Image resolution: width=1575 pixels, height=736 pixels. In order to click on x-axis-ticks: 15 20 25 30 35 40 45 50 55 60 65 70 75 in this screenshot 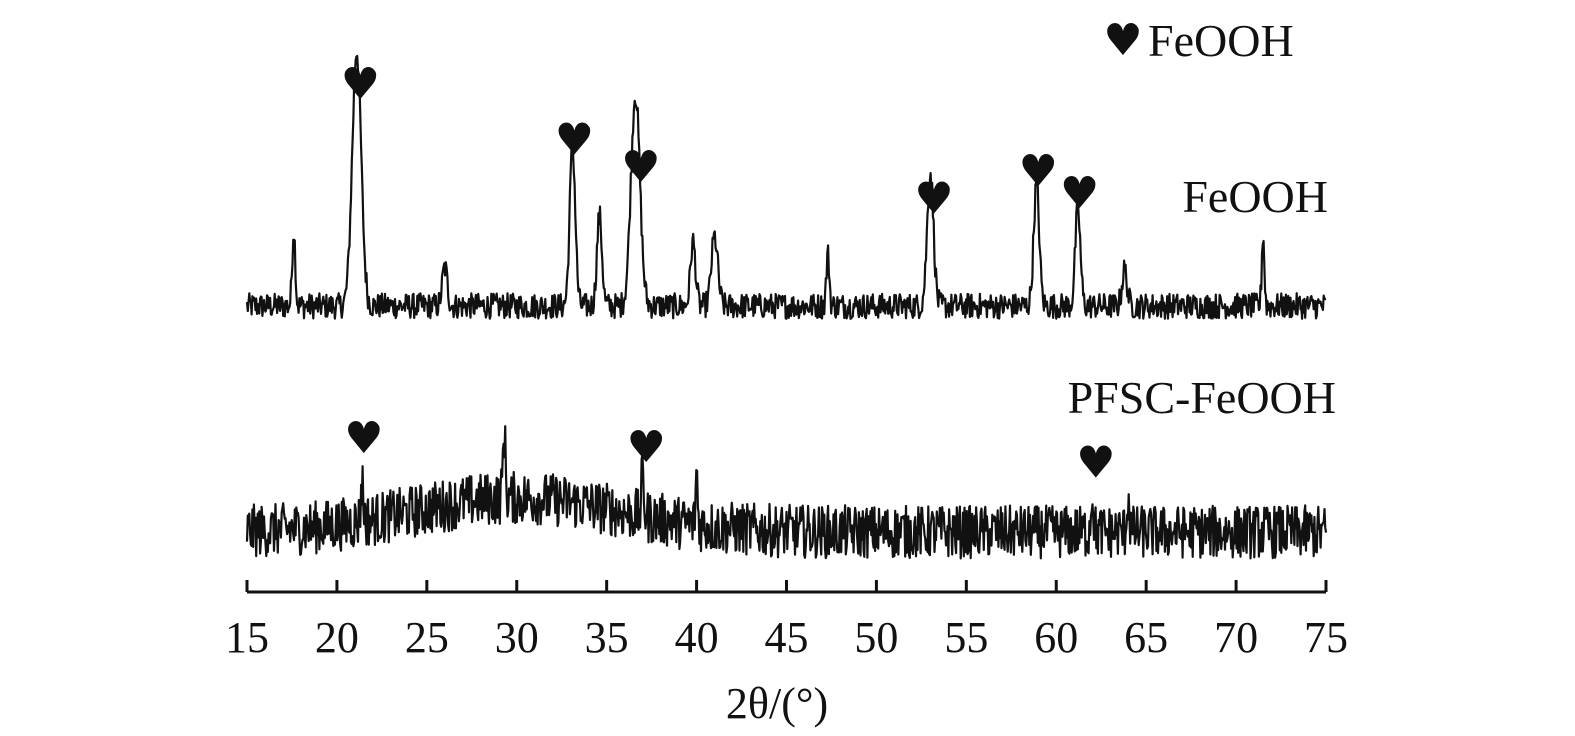, I will do `click(786, 621)`.